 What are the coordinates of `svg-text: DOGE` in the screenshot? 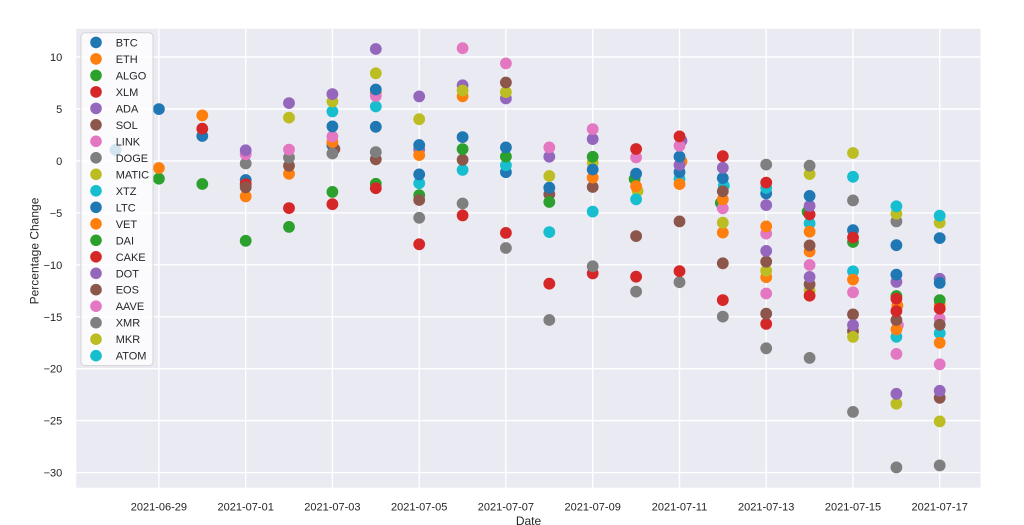 It's located at (132, 159).